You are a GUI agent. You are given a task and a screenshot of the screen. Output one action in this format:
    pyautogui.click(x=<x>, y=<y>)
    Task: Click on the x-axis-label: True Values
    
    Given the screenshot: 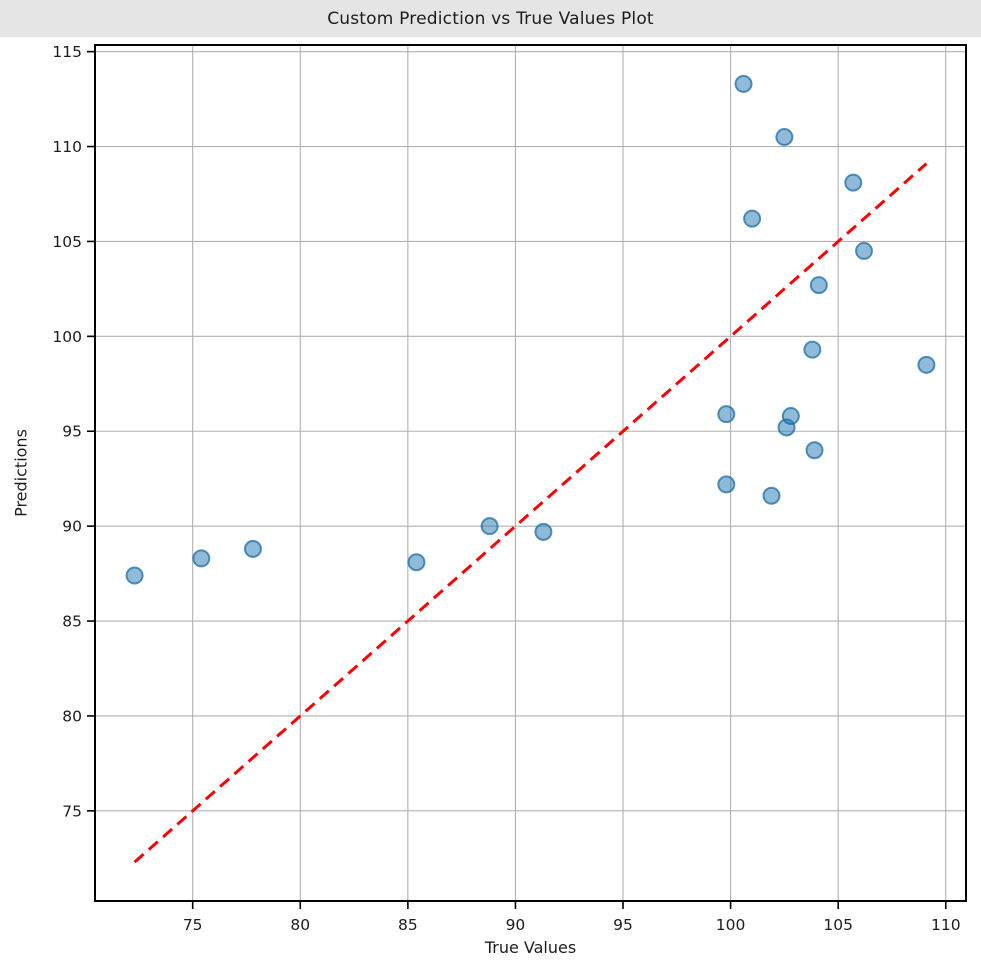 What is the action you would take?
    pyautogui.click(x=530, y=947)
    